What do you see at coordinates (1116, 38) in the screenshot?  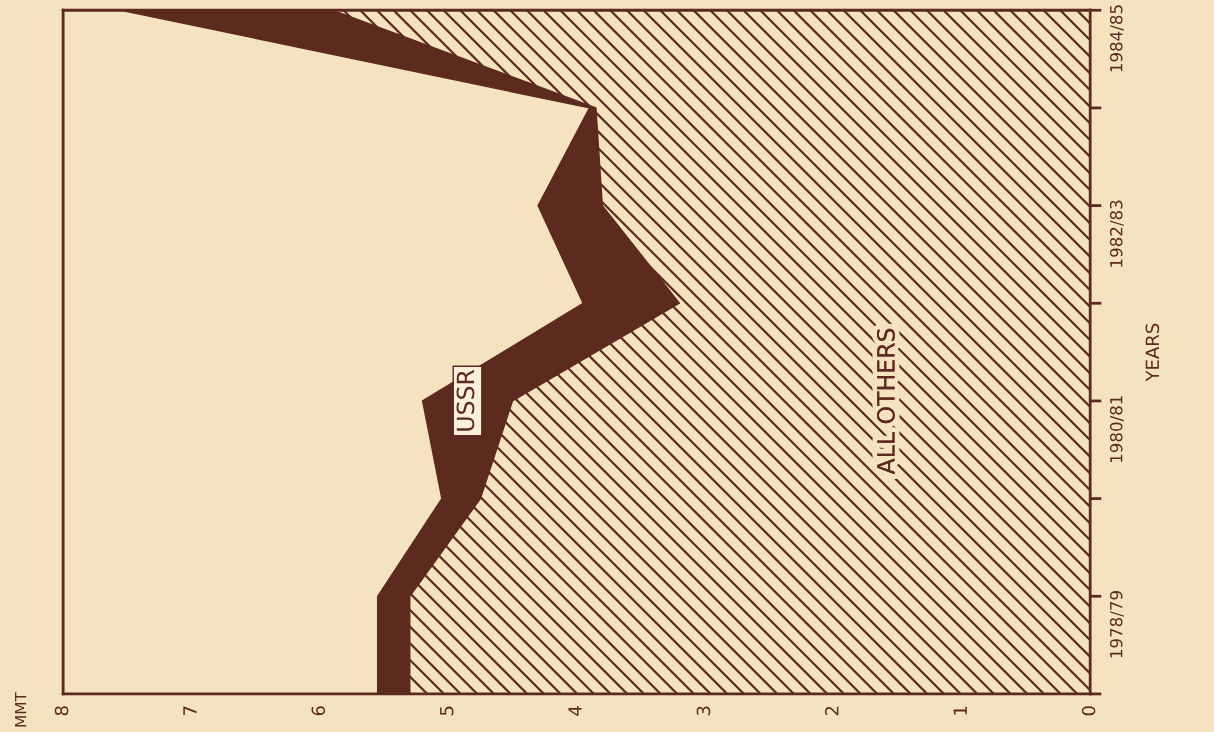 I see `y-tick-label: 1984/85` at bounding box center [1116, 38].